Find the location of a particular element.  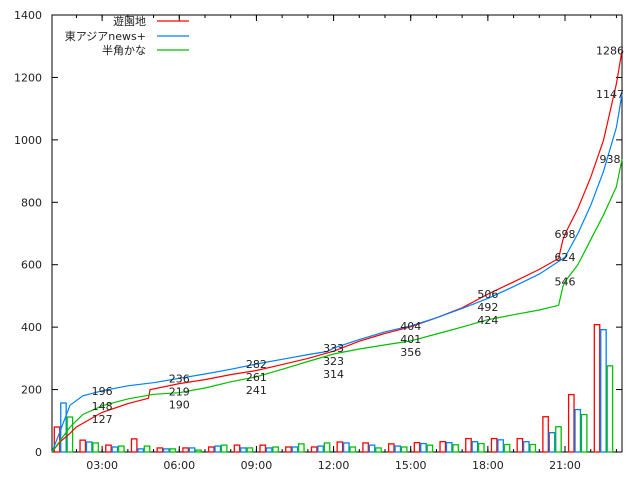

legend-label-0: 遊園地 is located at coordinates (129, 21).